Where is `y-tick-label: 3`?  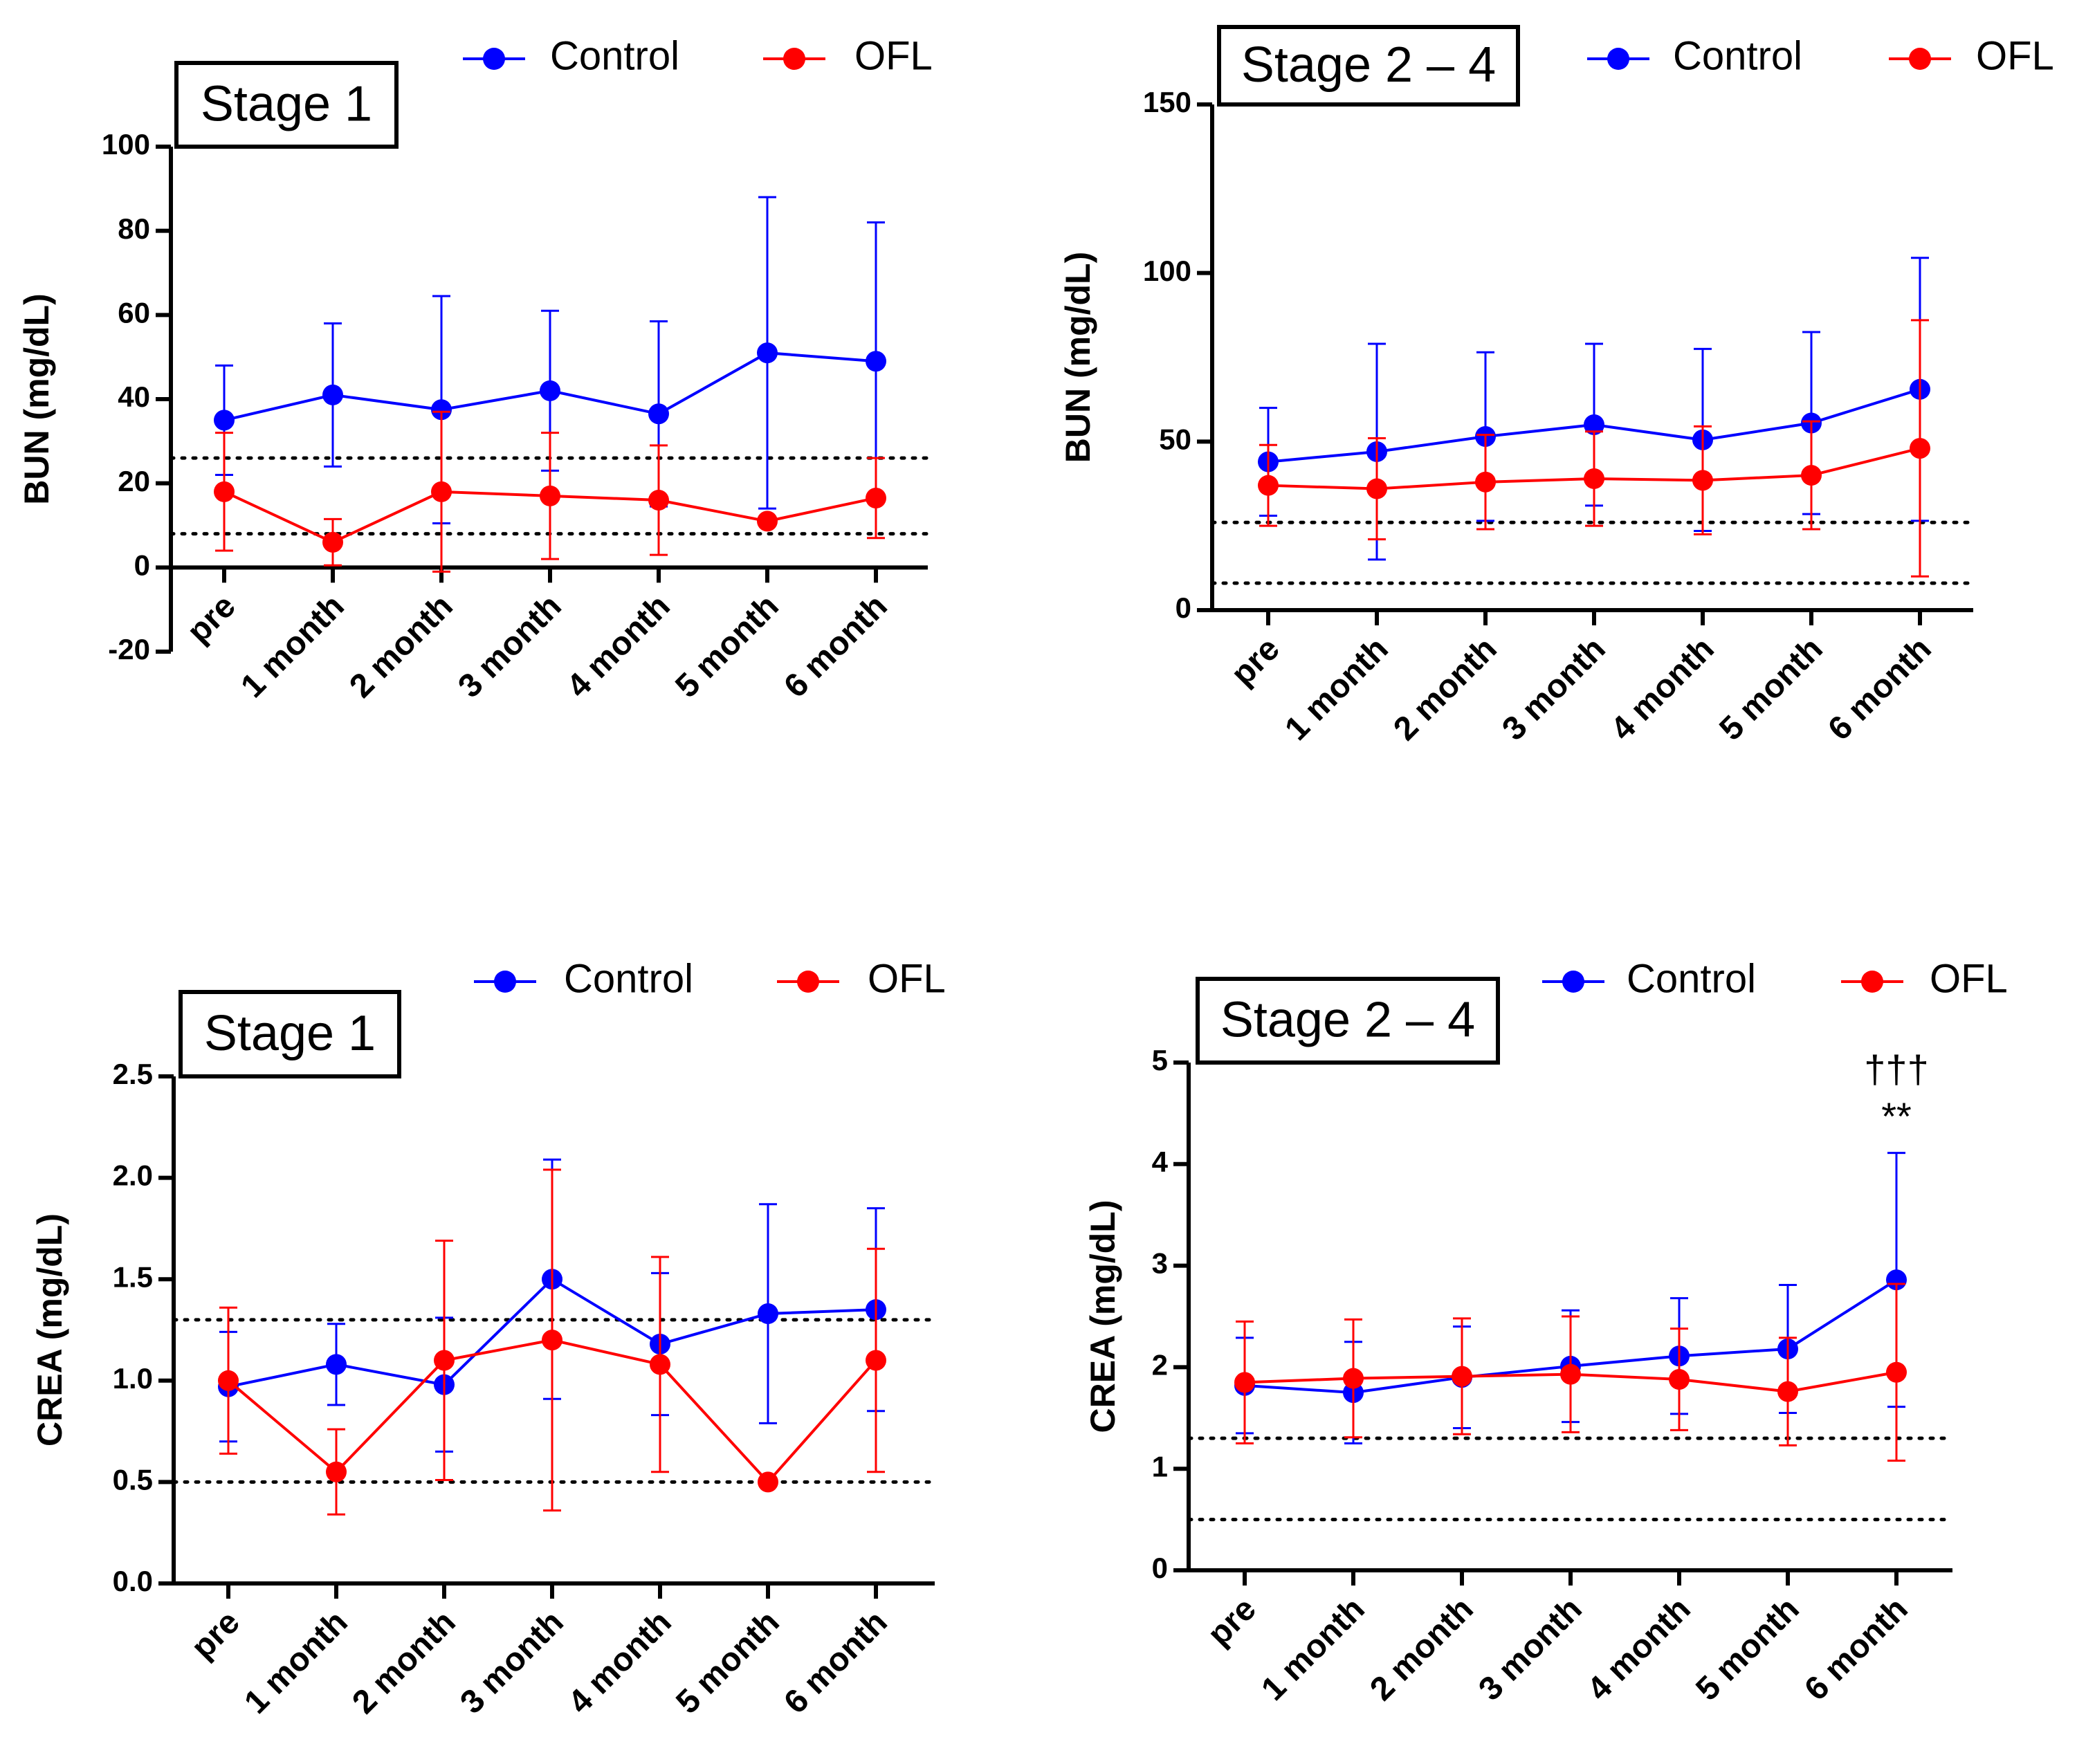 y-tick-label: 3 is located at coordinates (1160, 1263).